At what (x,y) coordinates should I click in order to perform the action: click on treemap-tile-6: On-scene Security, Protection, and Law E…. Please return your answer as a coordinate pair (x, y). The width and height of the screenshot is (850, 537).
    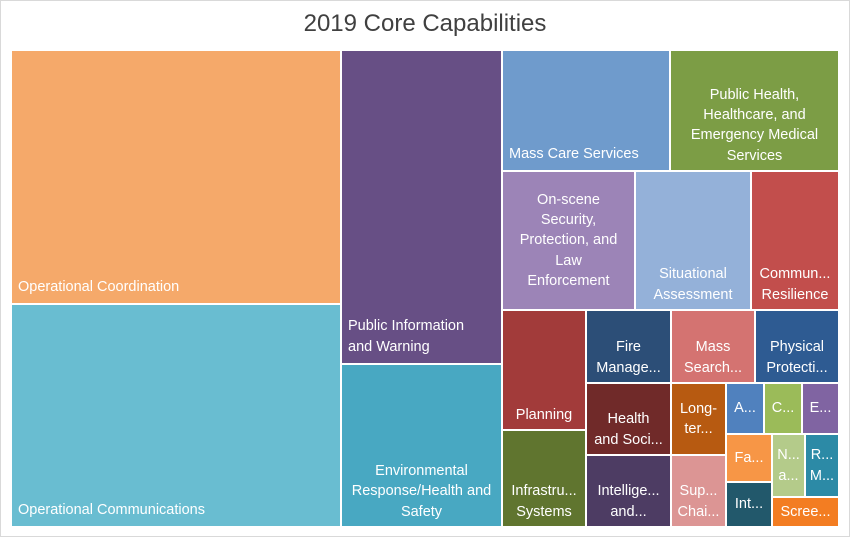
    Looking at the image, I should click on (568, 240).